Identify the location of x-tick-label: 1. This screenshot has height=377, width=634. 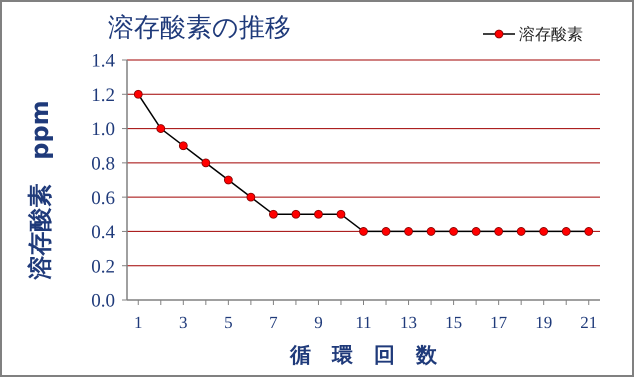
(138, 322).